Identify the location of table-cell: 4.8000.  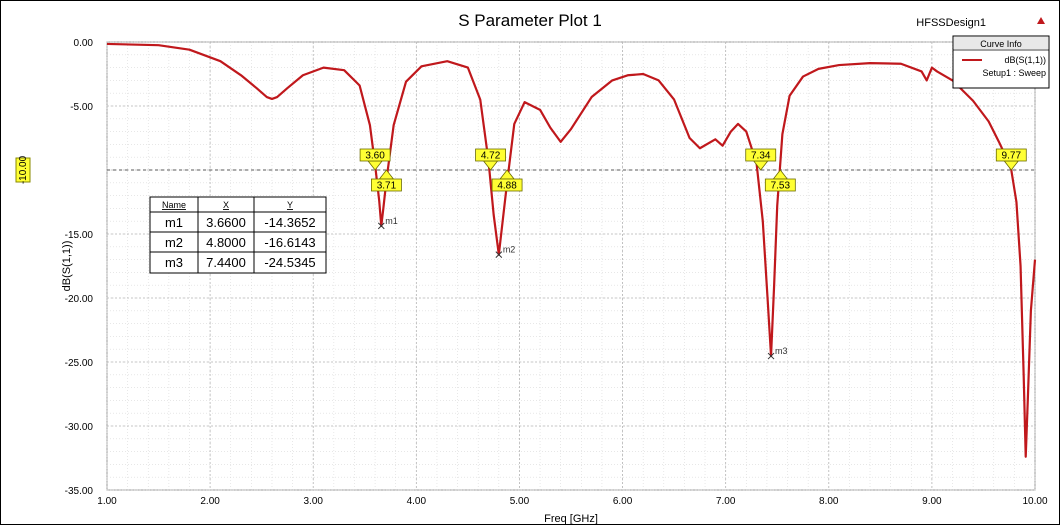
(226, 242).